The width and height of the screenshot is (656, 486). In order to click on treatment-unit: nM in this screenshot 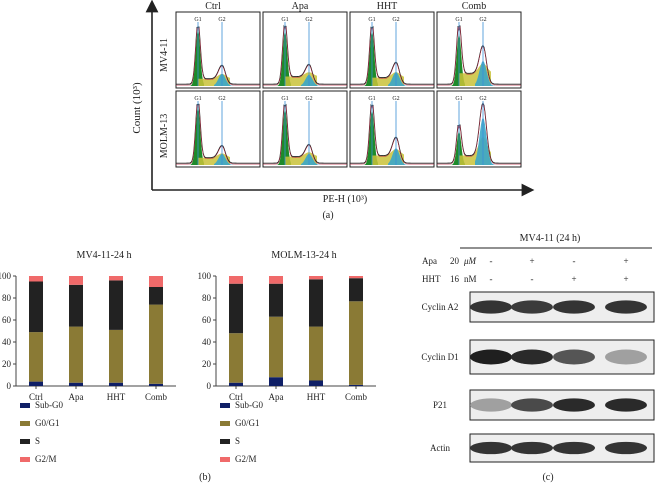, I will do `click(470, 279)`.